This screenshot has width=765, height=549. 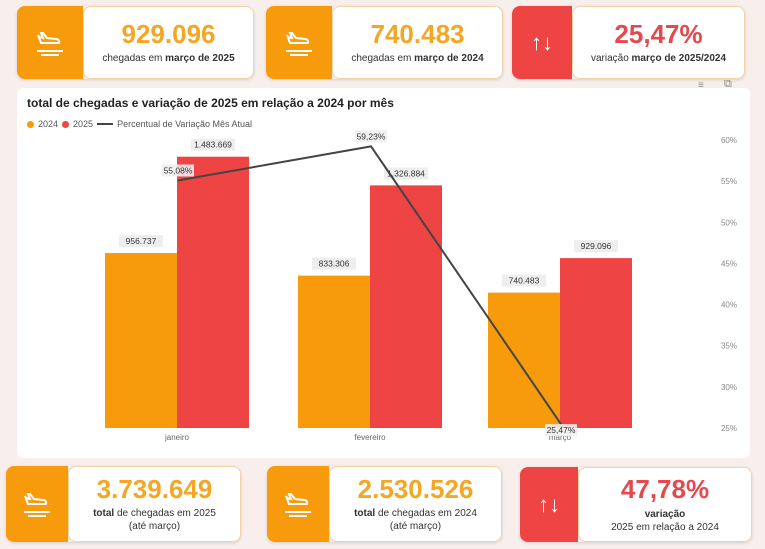 I want to click on y2-tick-label: 50%, so click(x=729, y=222).